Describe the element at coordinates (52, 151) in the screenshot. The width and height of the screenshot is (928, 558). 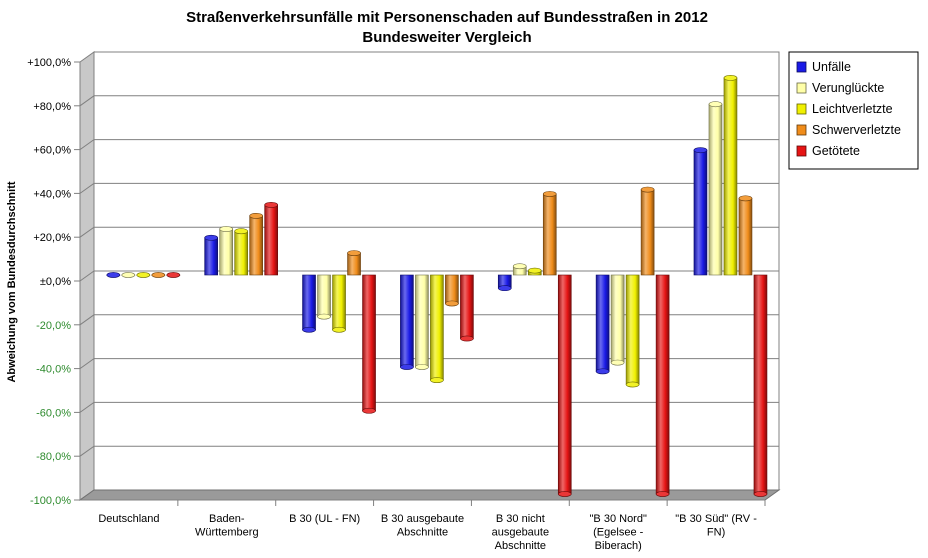
I see `y-tick-label: +60,0%` at that location.